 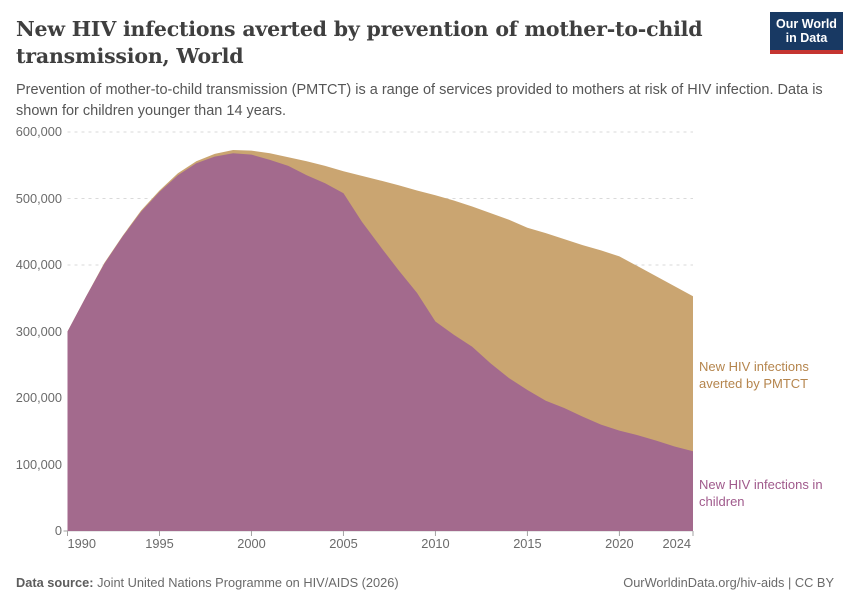 I want to click on y-tick-label: 300,000, so click(x=38, y=331).